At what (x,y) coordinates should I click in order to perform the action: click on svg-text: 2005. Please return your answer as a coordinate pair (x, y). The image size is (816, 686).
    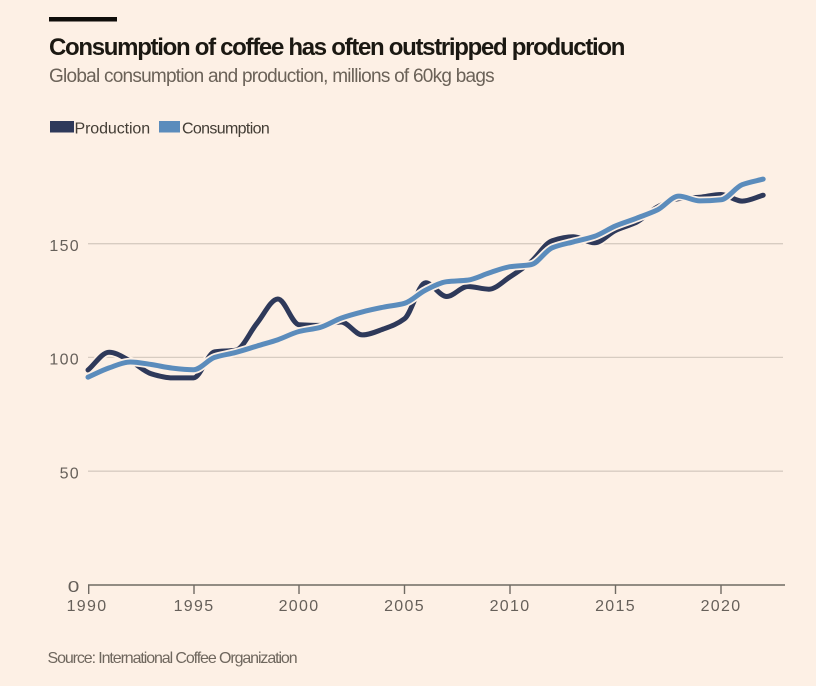
    Looking at the image, I should click on (404, 606).